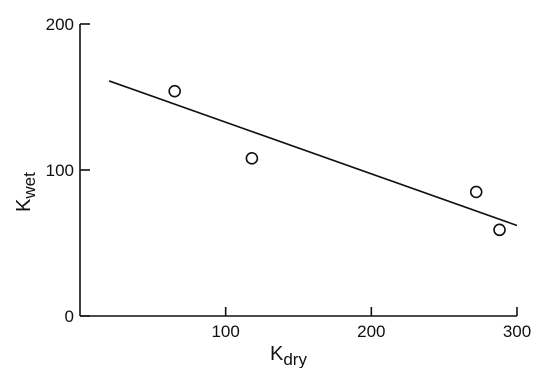 The width and height of the screenshot is (539, 368). I want to click on y-tick-label-200: 200, so click(60, 24).